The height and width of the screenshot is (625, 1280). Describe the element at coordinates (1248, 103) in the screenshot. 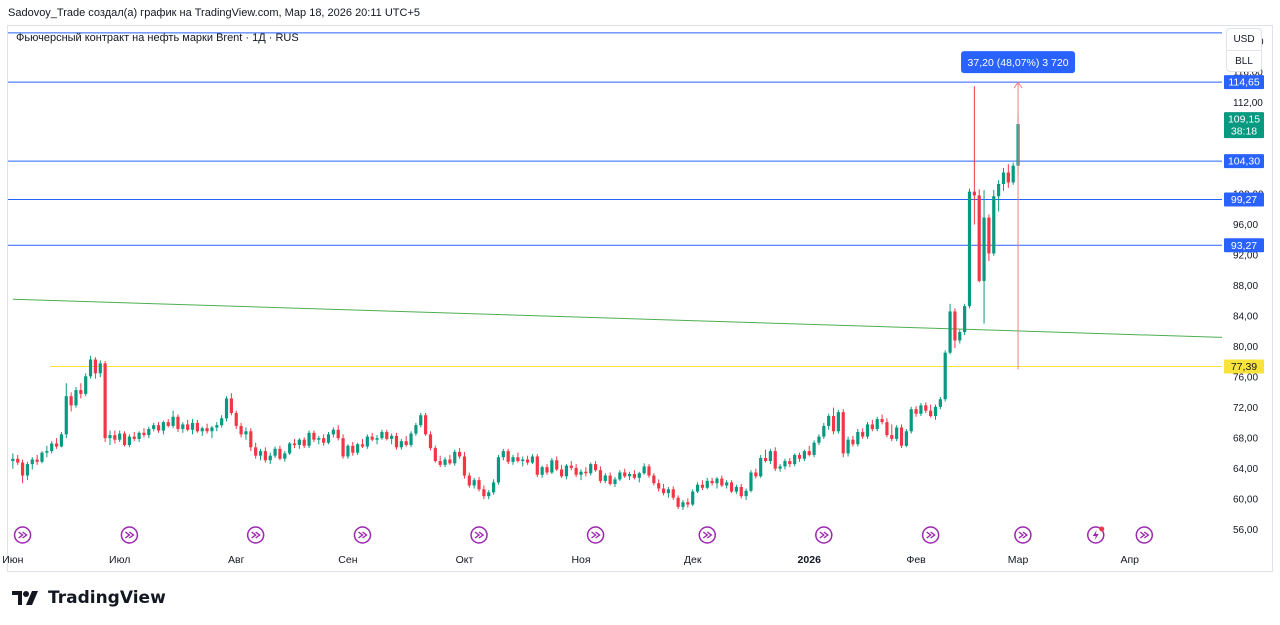

I see `y-tick-label: 112,00` at that location.